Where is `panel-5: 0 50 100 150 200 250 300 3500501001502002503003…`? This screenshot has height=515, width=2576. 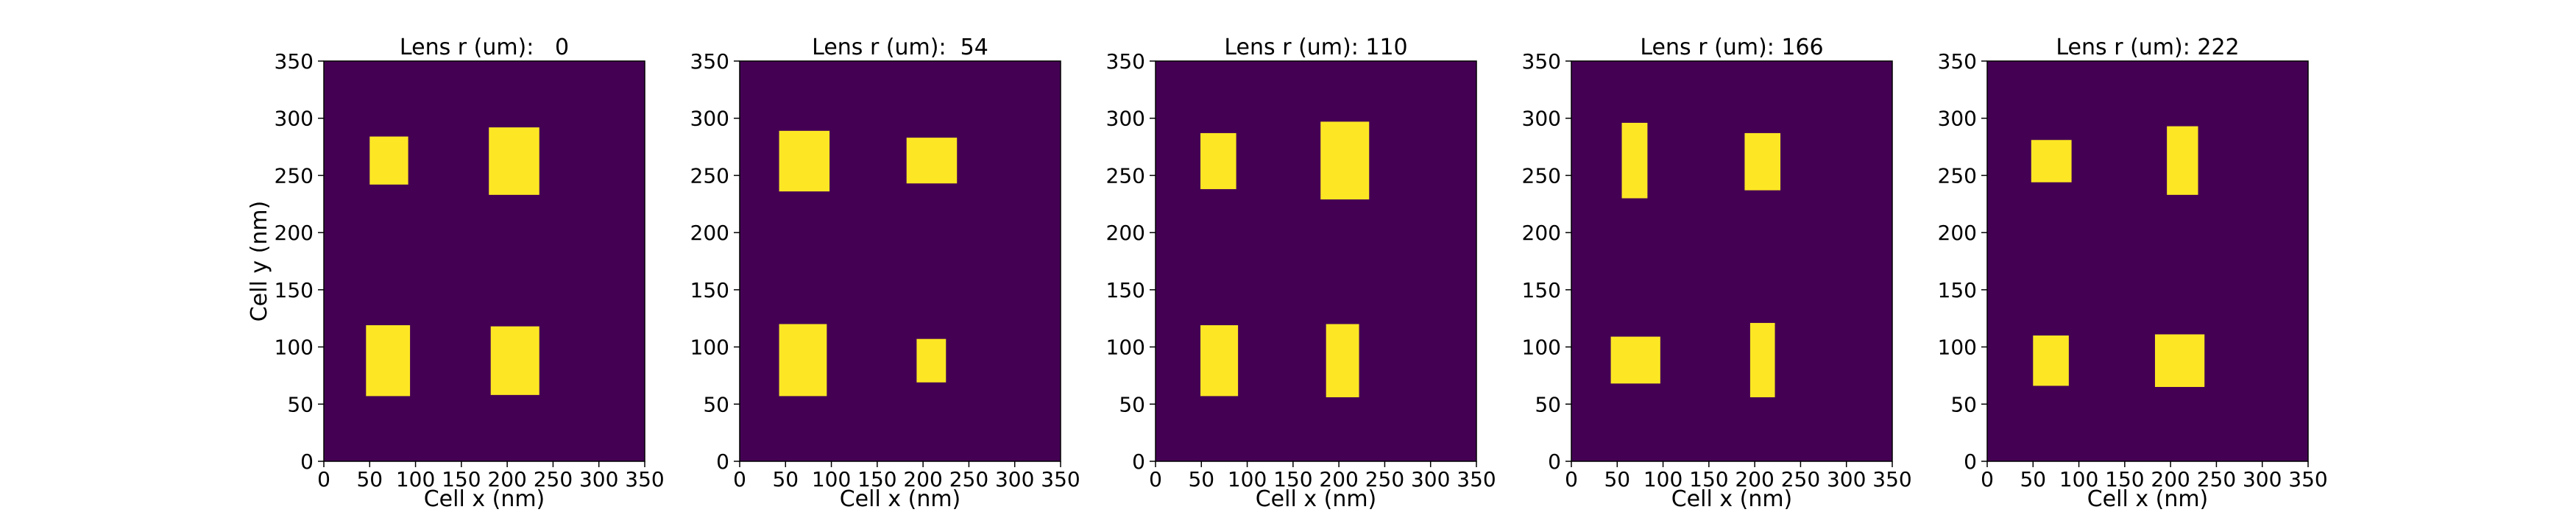
panel-5: 0 50 100 150 200 250 300 3500501001502002503003… is located at coordinates (2133, 274).